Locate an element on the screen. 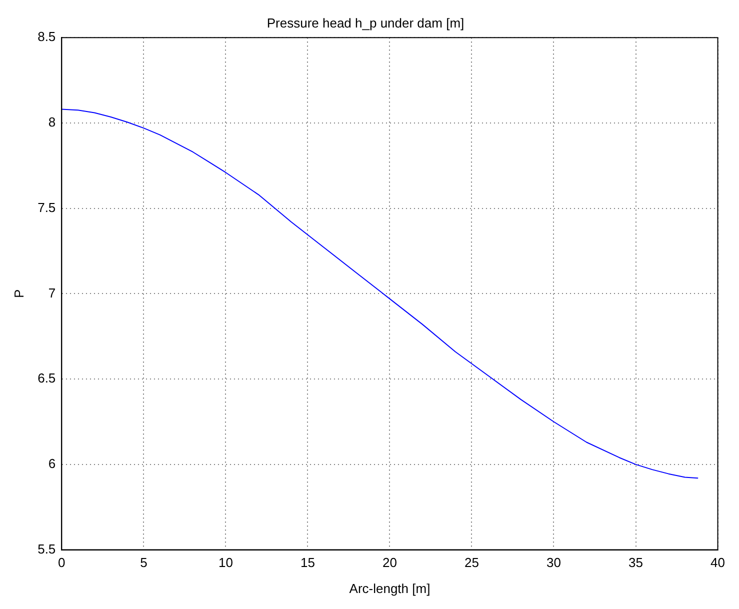  y-tick-label: 6 is located at coordinates (52, 464).